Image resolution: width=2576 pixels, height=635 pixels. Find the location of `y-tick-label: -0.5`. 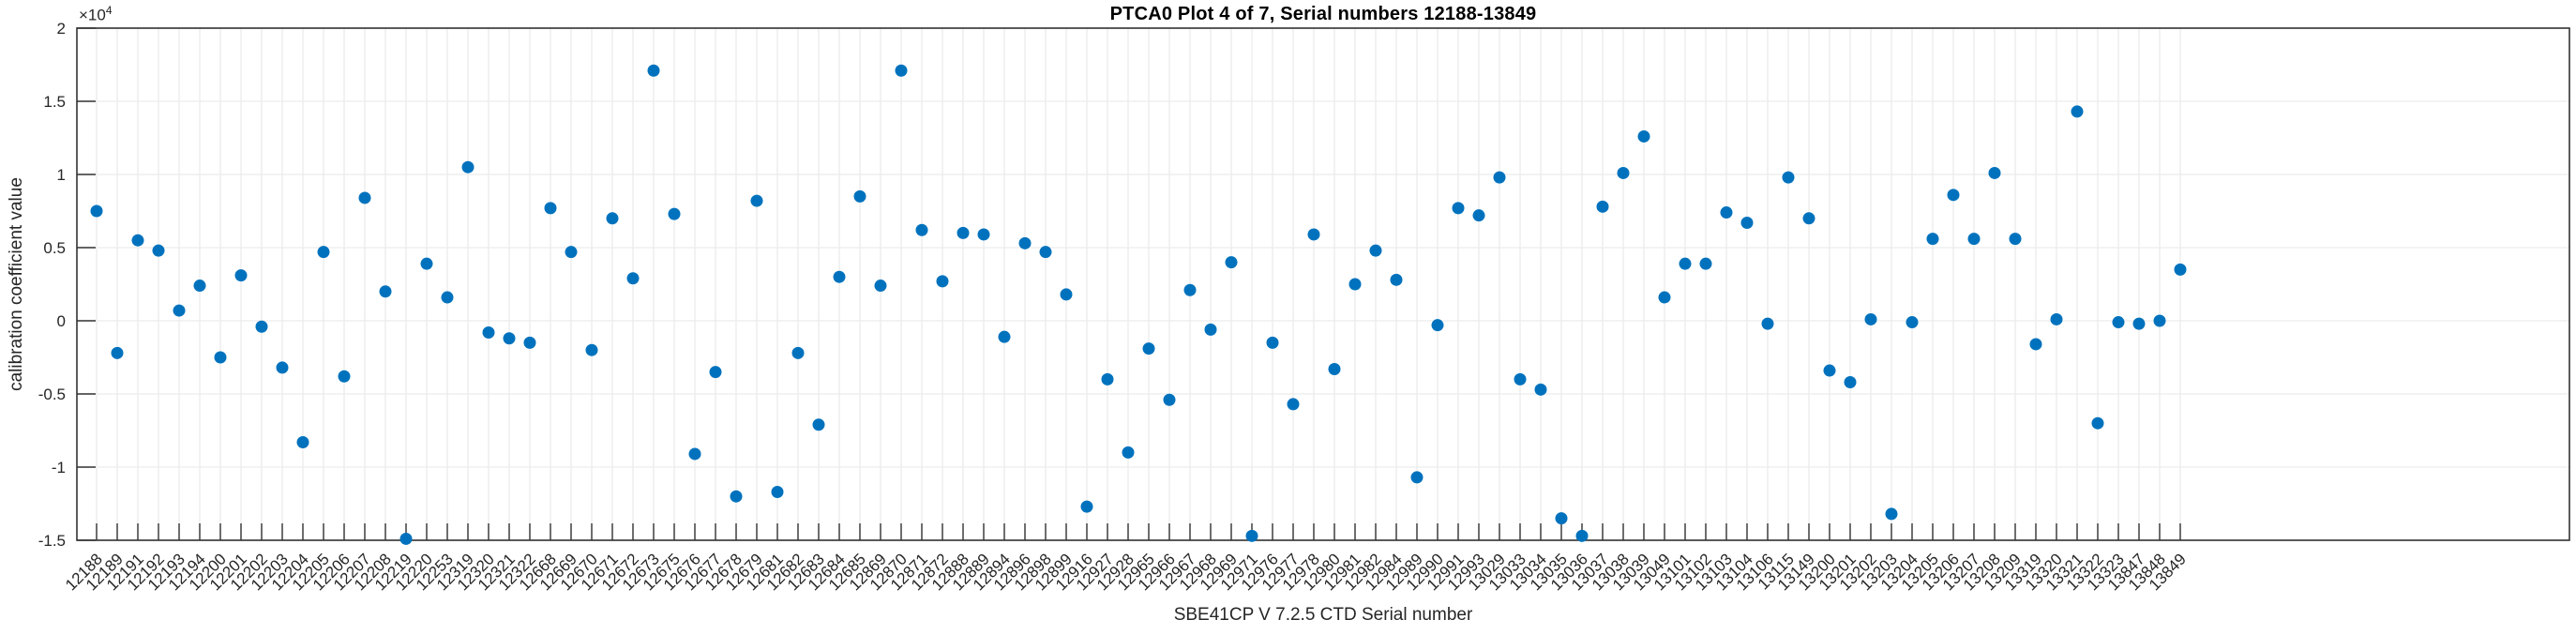

y-tick-label: -0.5 is located at coordinates (52, 394).